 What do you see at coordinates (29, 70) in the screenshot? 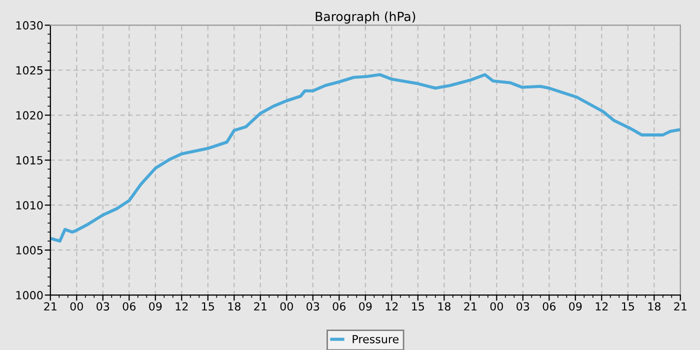
I see `y-tick-label: 1025` at bounding box center [29, 70].